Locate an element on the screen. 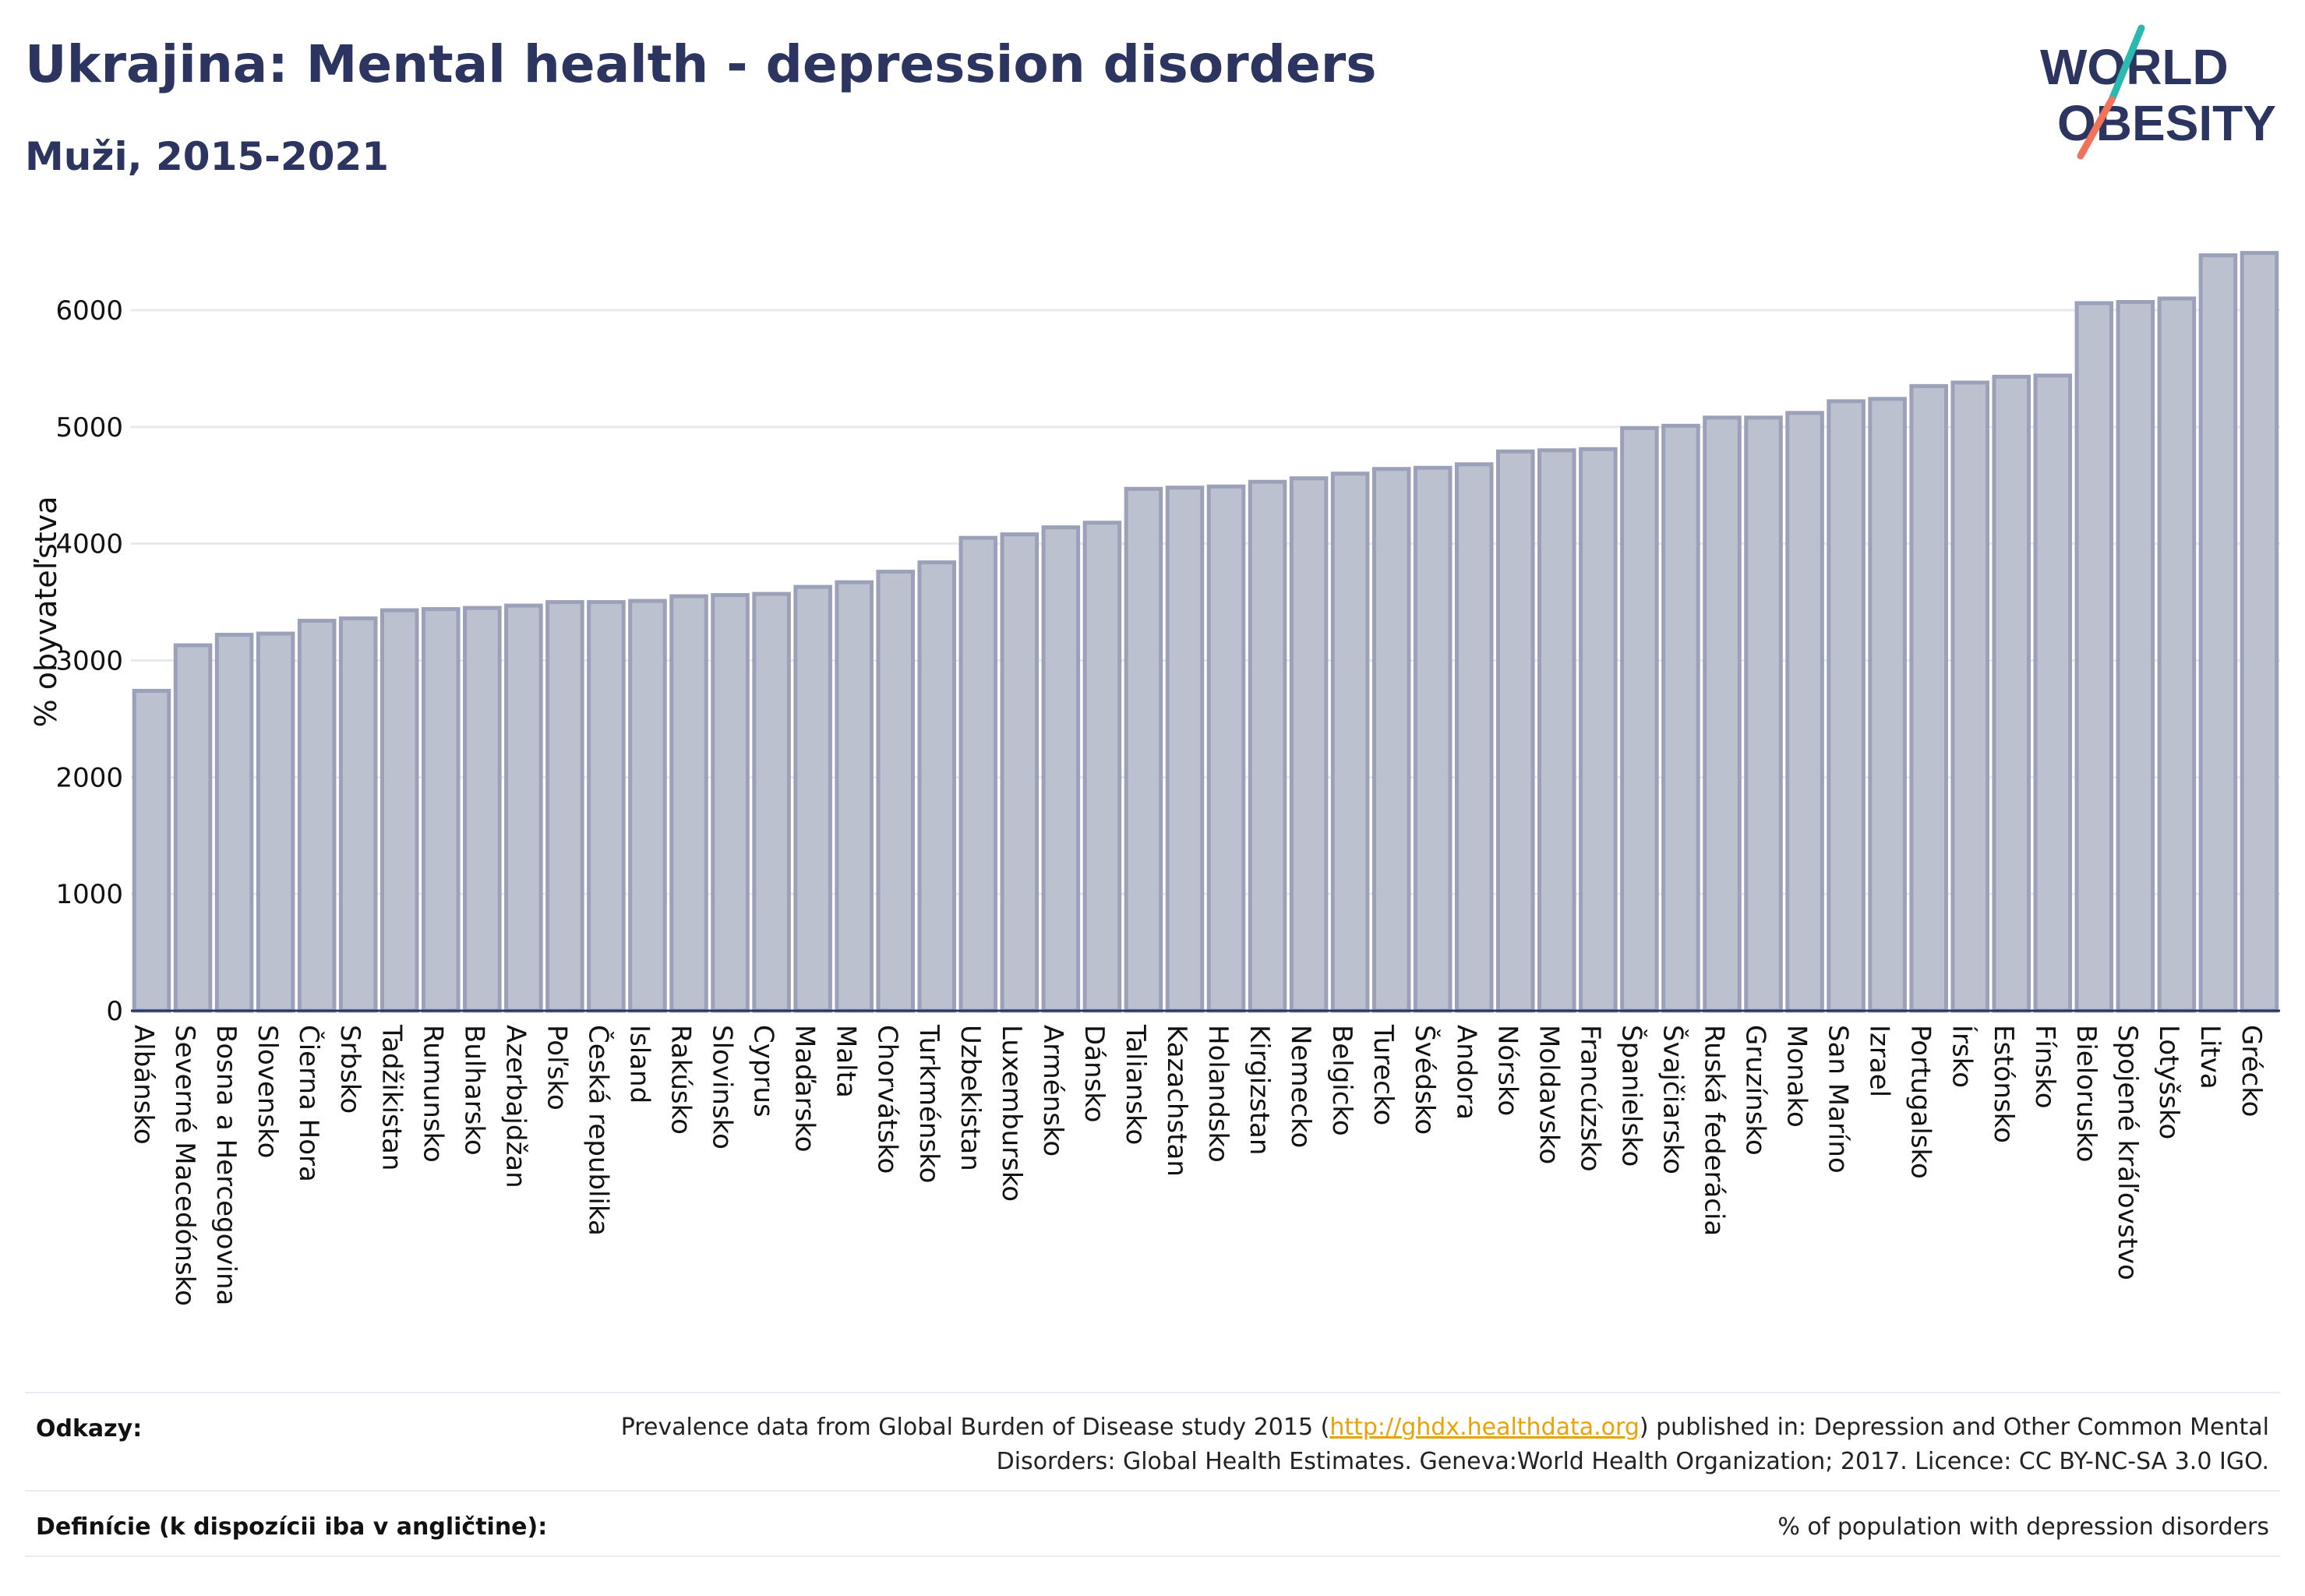 Image resolution: width=2305 pixels, height=1596 pixels. y-axis-ticks: 0 1000 2000 3000 4000 5000 6000 is located at coordinates (89, 661).